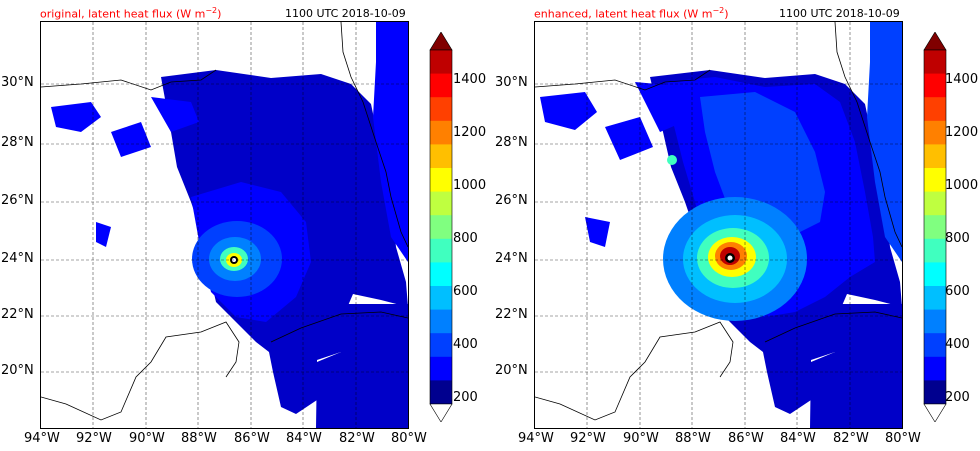 This screenshot has height=451, width=980. I want to click on left-lon-tick: 80°W, so click(409, 438).